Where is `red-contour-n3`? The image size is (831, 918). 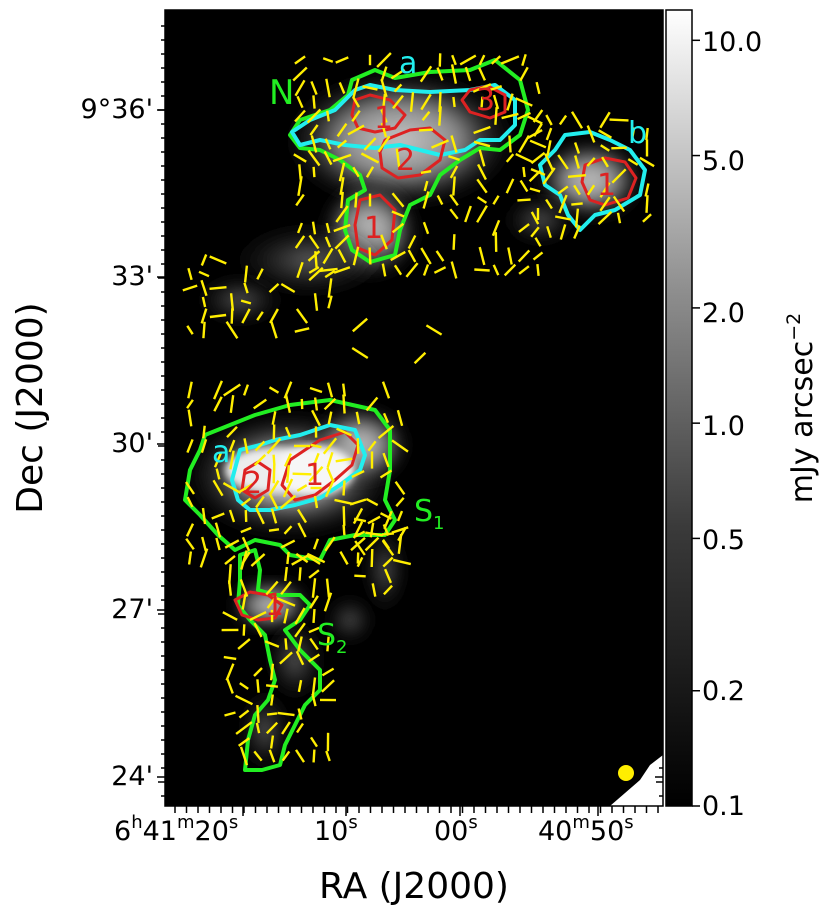
red-contour-n3 is located at coordinates (483, 102).